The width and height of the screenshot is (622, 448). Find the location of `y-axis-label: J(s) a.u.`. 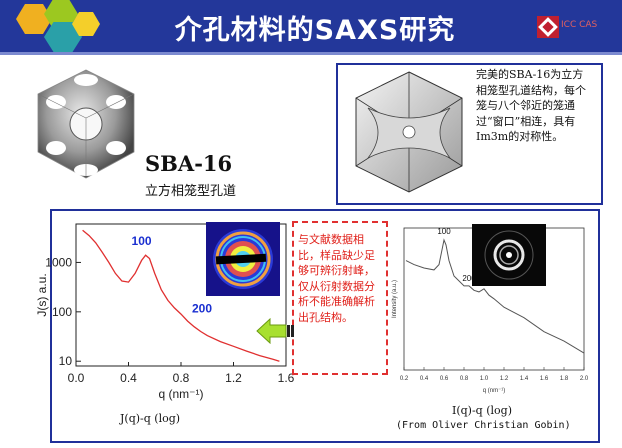

y-axis-label: J(s) a.u. is located at coordinates (42, 294).